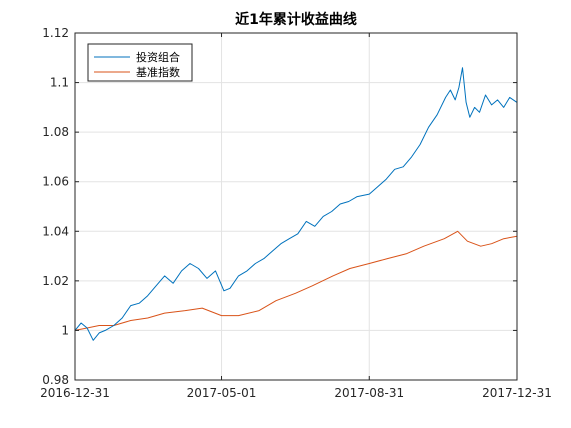  Describe the element at coordinates (65, 330) in the screenshot. I see `y-tick-label: 1` at that location.